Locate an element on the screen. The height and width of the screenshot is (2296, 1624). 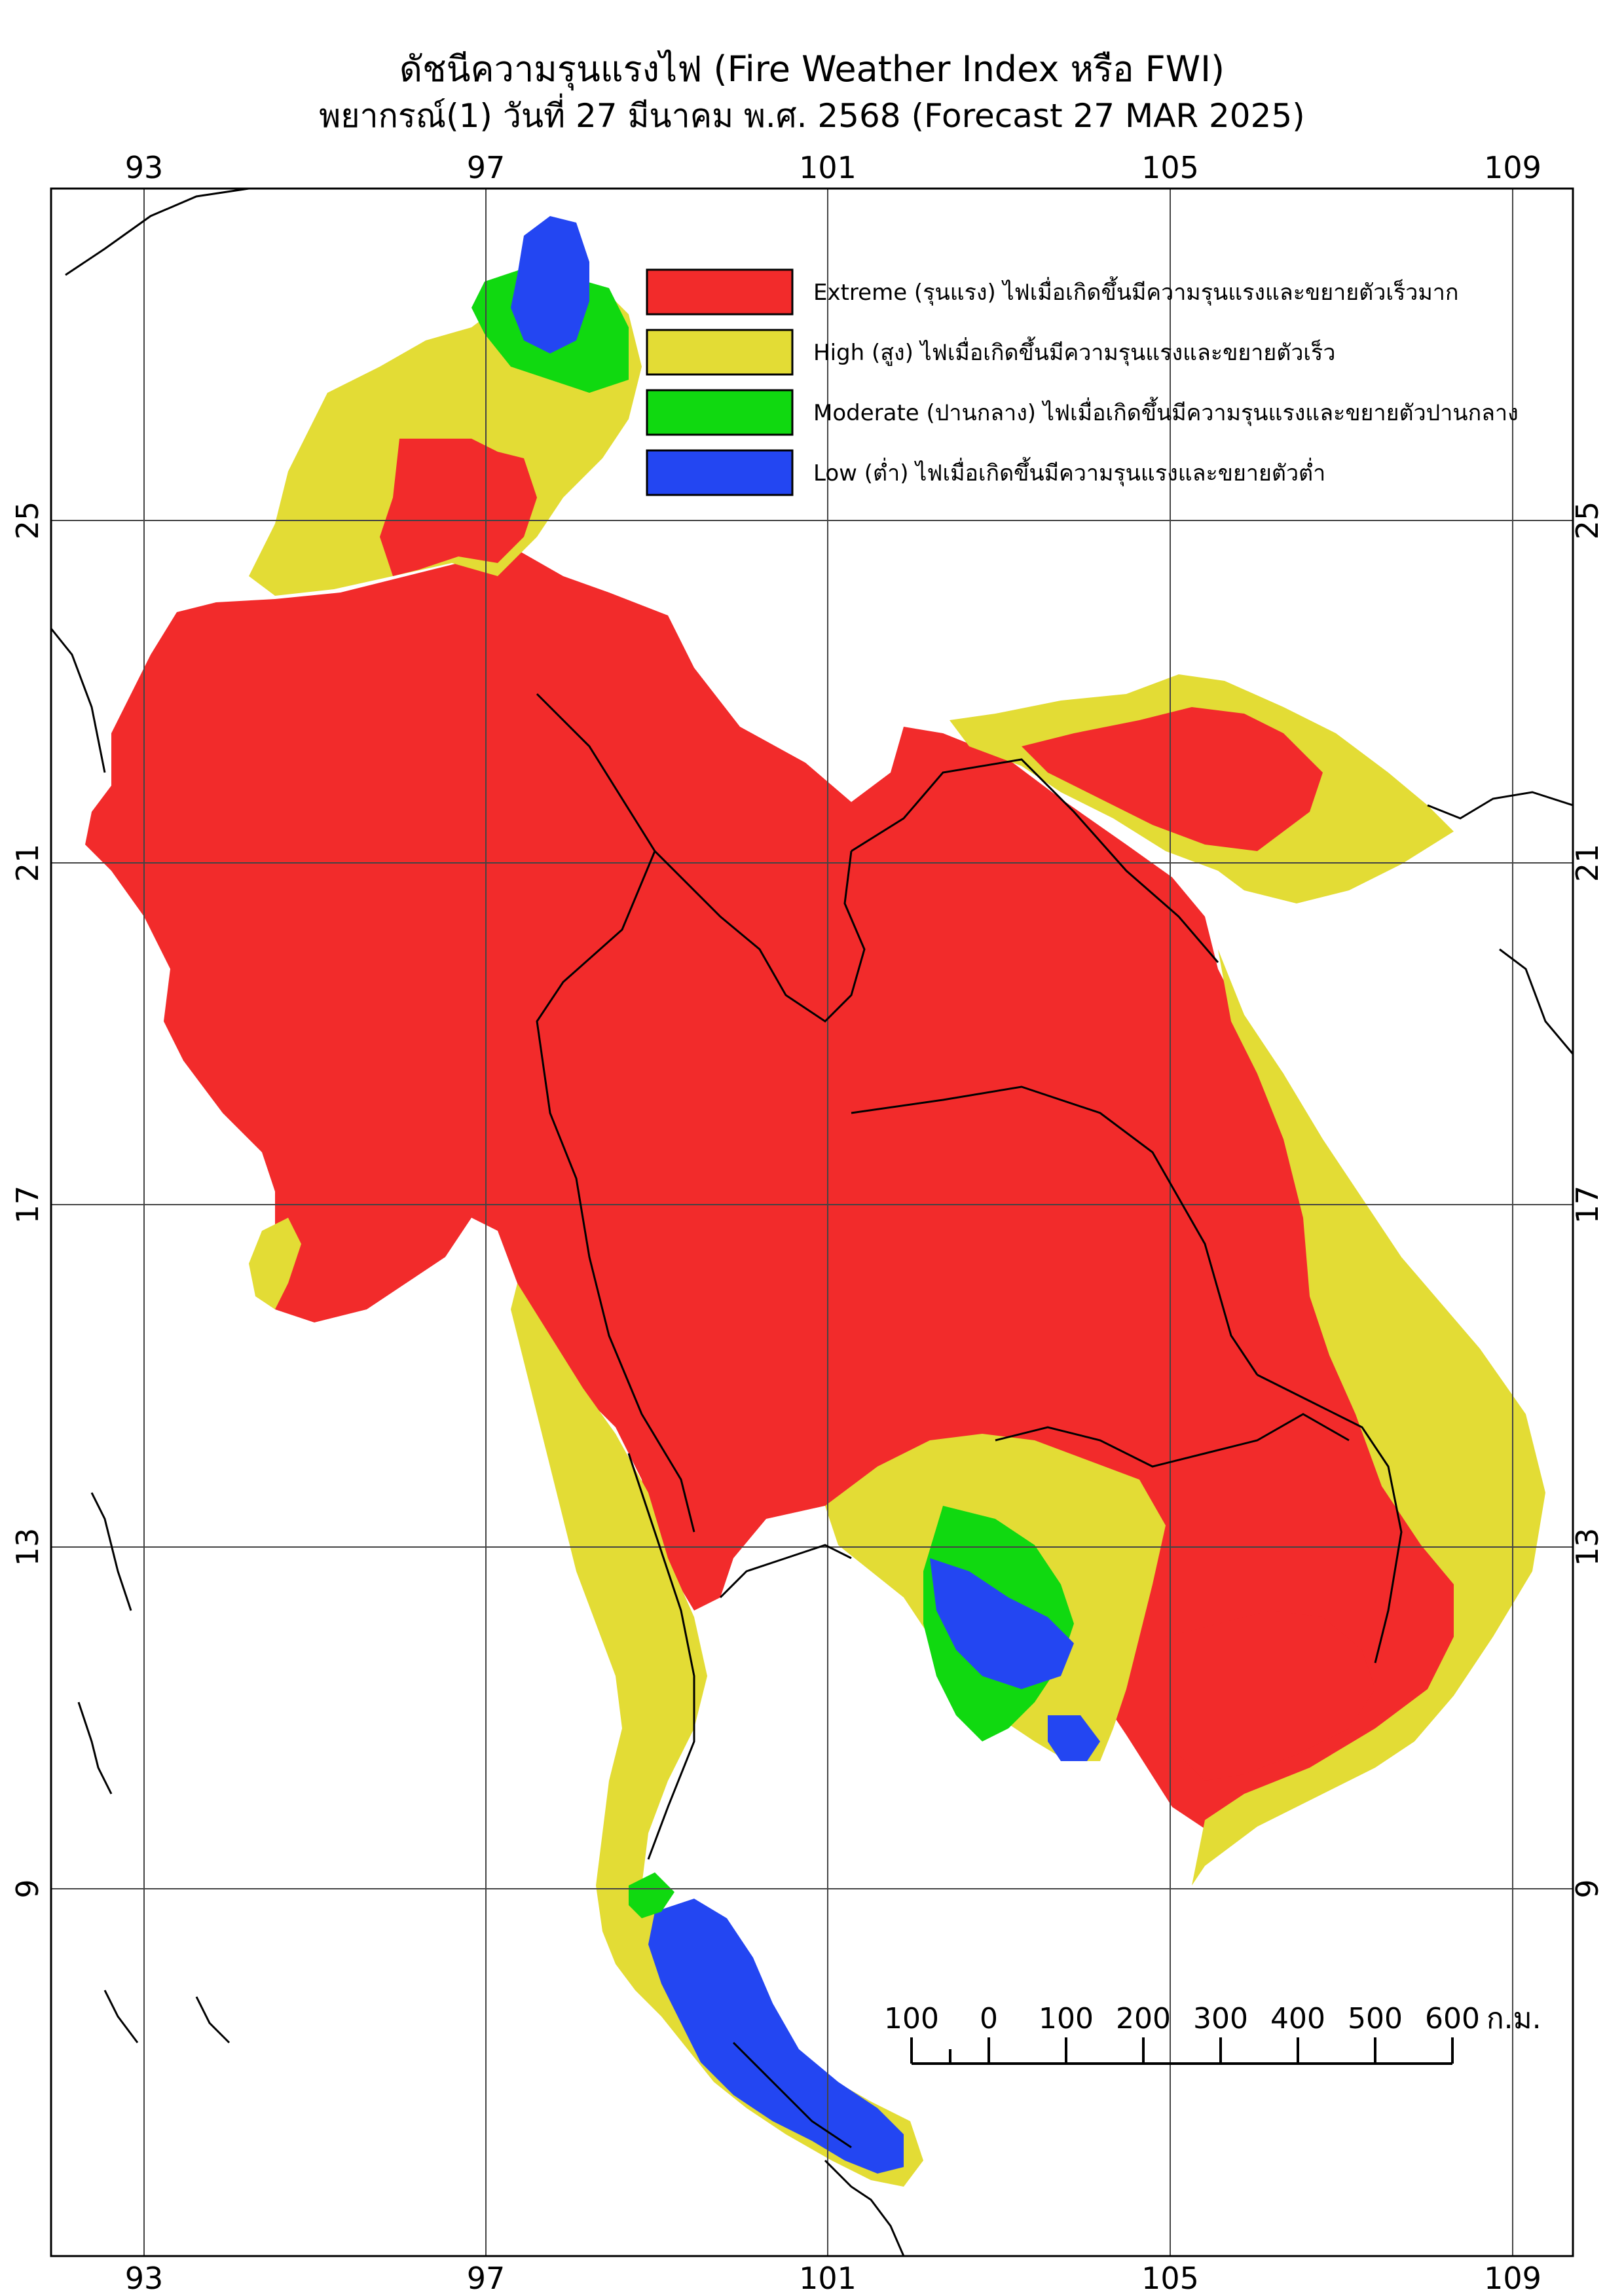
lat-label-right-4: 13 is located at coordinates (1587, 1547).